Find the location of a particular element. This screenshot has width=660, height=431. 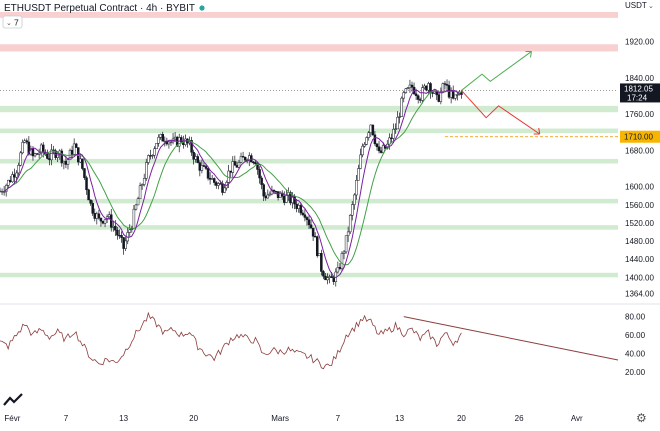

time-axis: Févr 7 13 20 Mars 7 13 20 26 Avr is located at coordinates (293, 418).